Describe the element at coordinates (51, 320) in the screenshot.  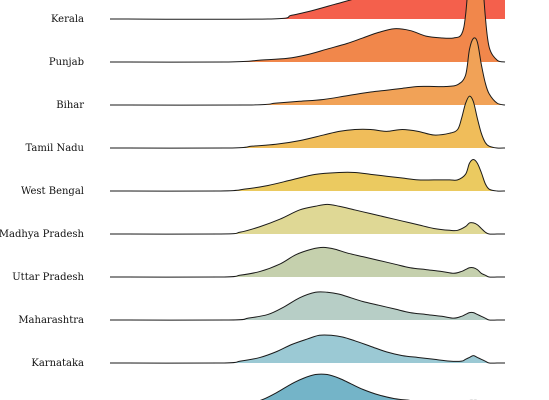
I see `row-label: Maharashtra` at that location.